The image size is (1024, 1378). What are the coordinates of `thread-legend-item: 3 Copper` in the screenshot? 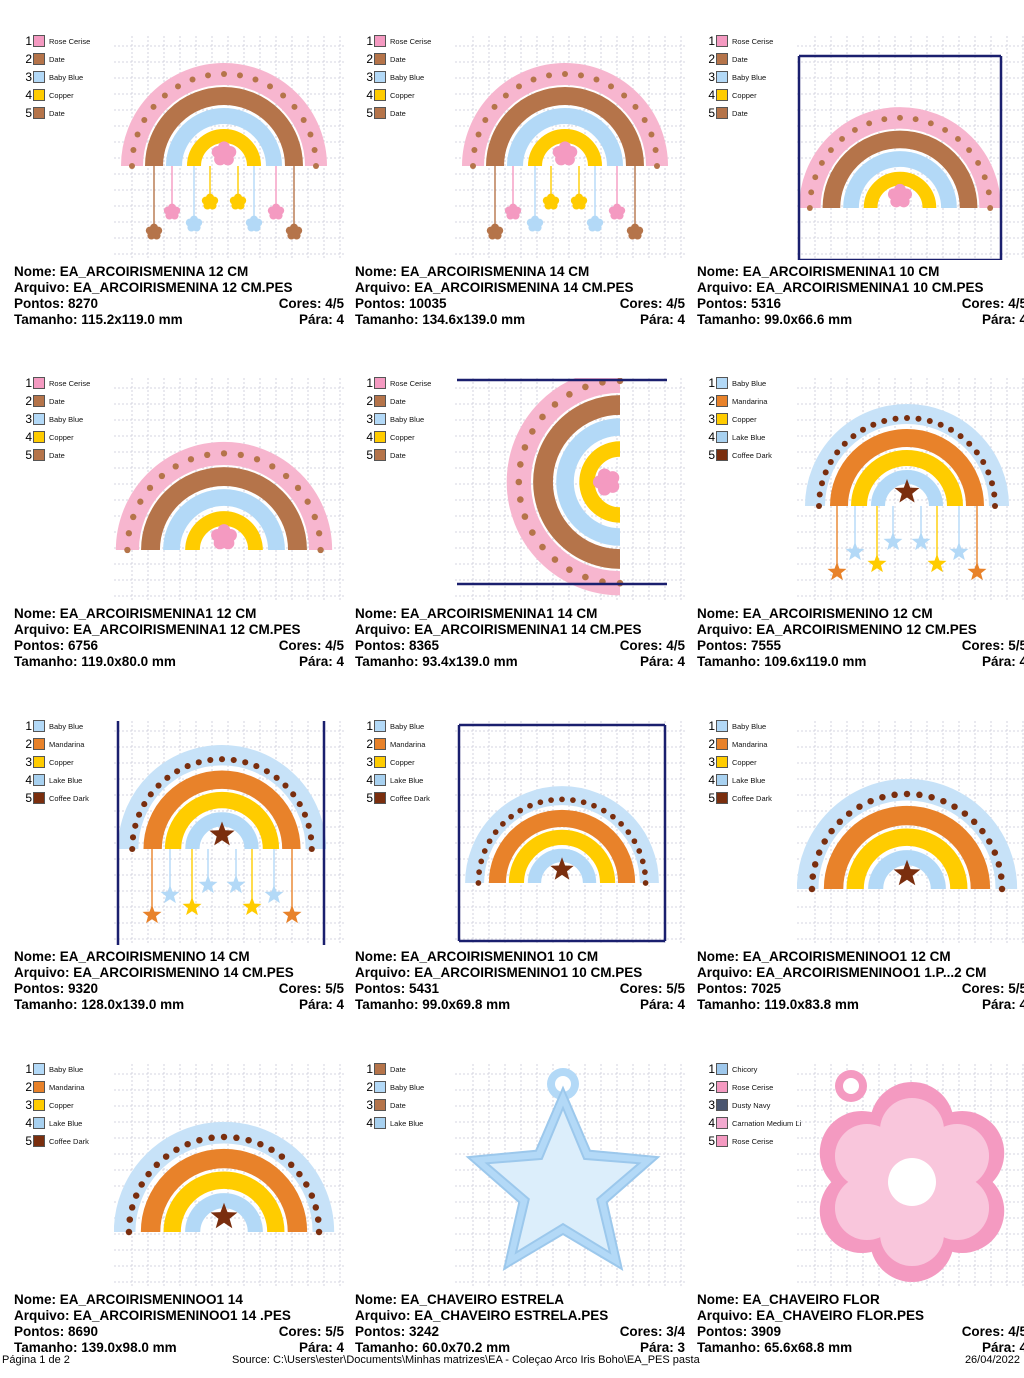 It's located at (395, 762).